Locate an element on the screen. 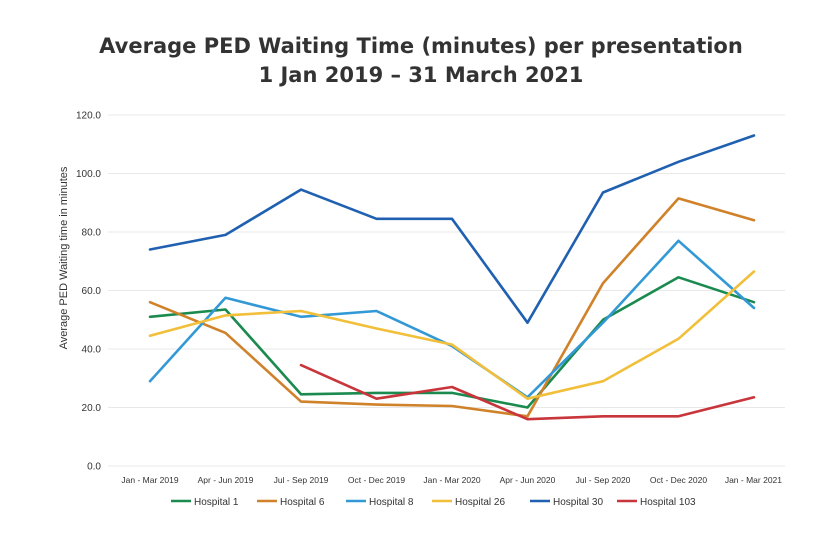  x-tick-label: Oct - Dec 2020 is located at coordinates (678, 480).